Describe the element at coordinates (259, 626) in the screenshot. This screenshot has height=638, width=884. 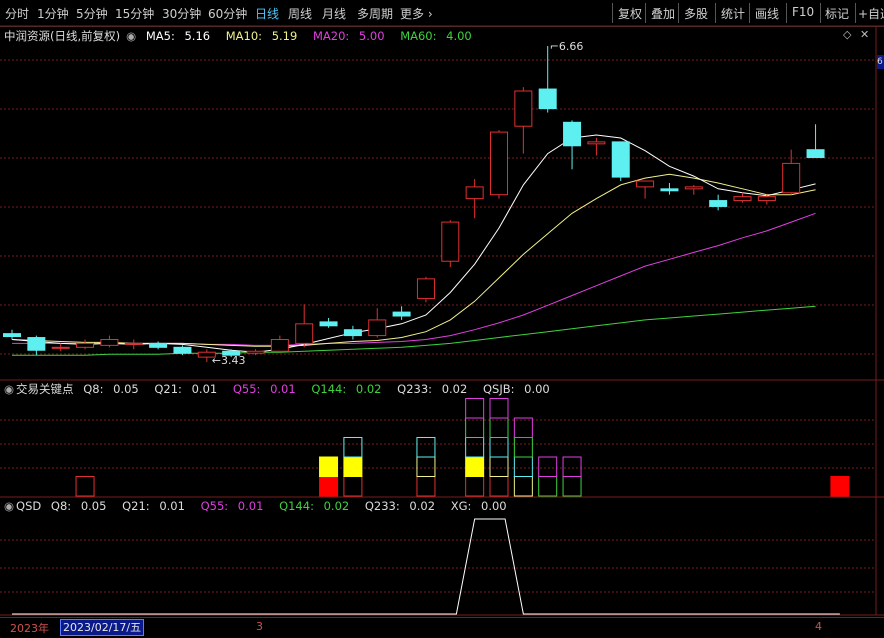
I see `month-label-3: 3` at that location.